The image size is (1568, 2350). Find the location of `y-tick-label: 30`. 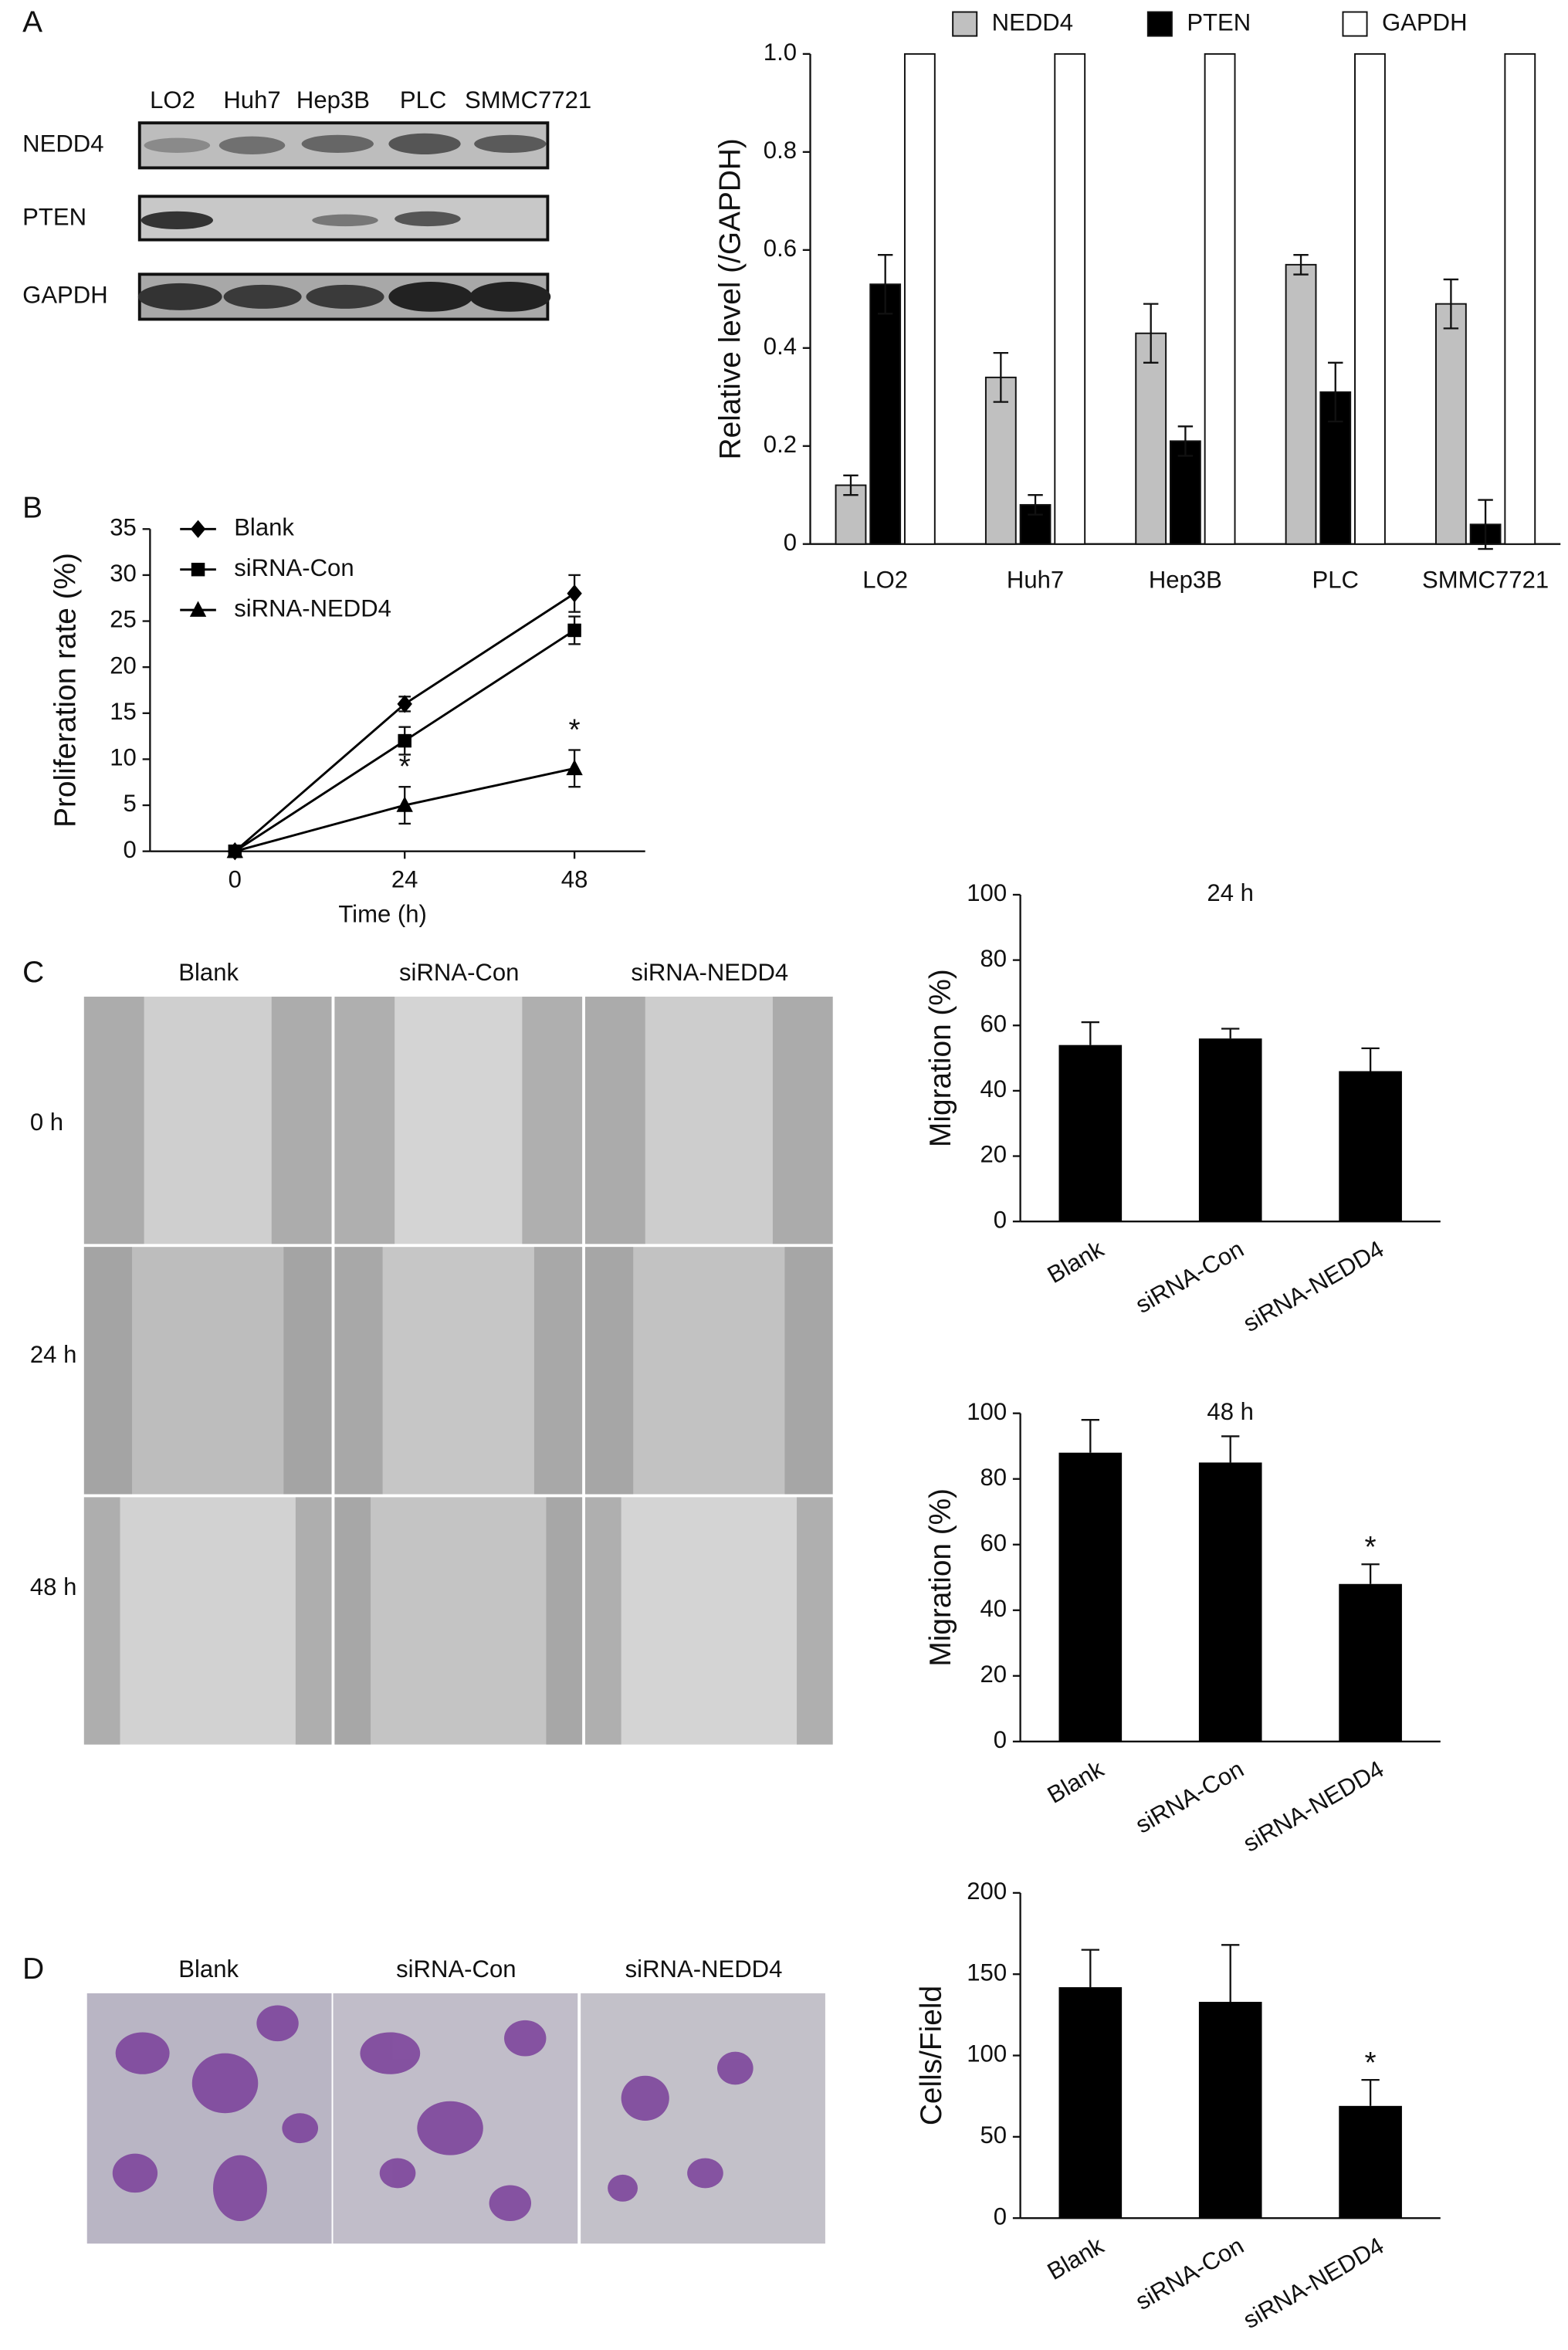

y-tick-label: 30 is located at coordinates (123, 573).